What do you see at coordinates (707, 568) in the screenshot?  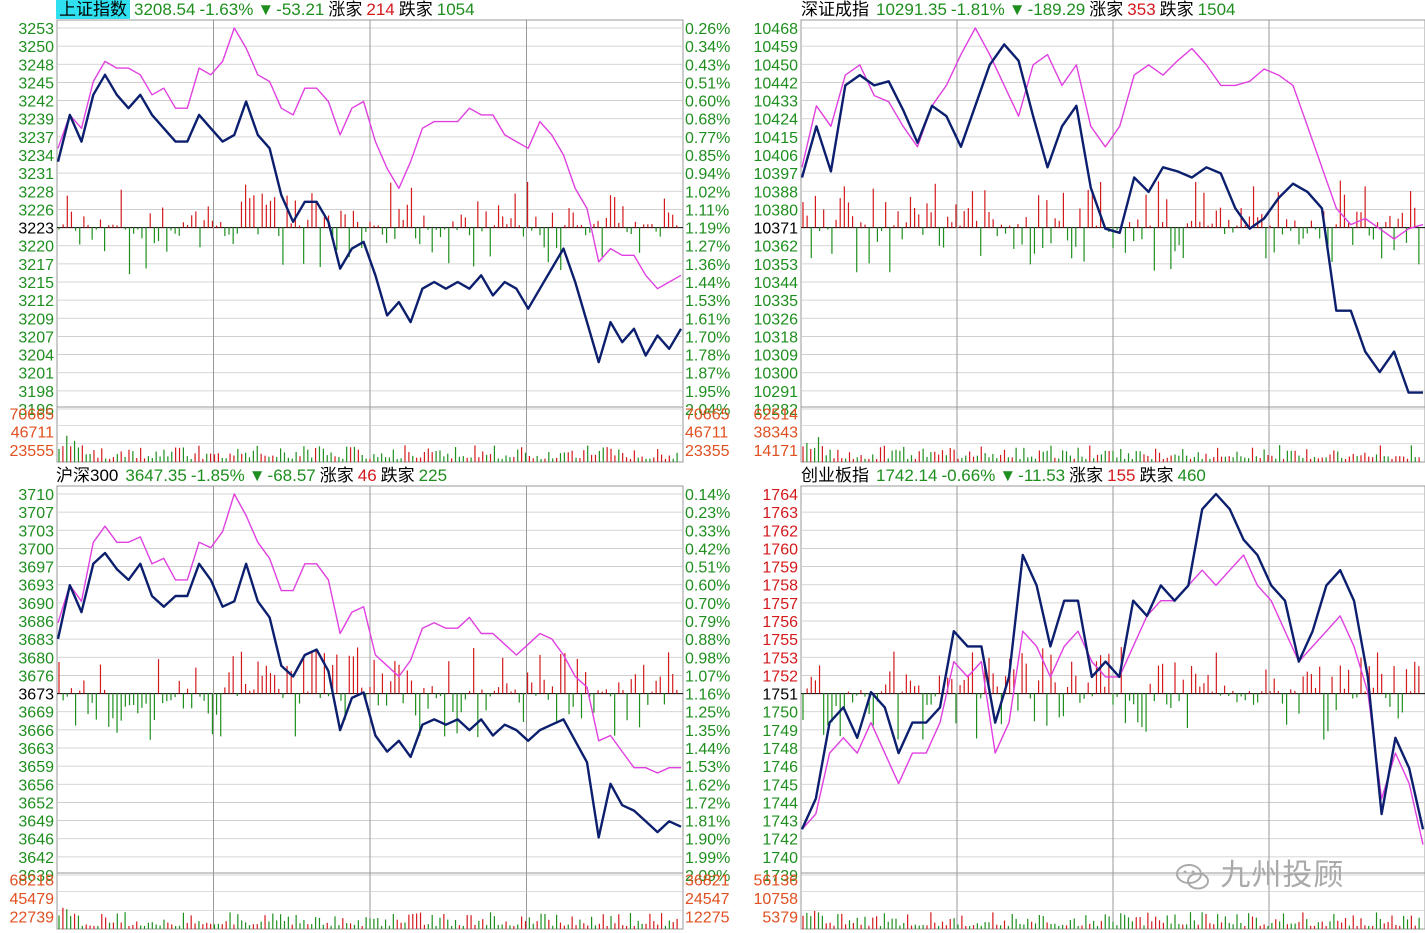 I see `pct-tick-label: 0.51%` at bounding box center [707, 568].